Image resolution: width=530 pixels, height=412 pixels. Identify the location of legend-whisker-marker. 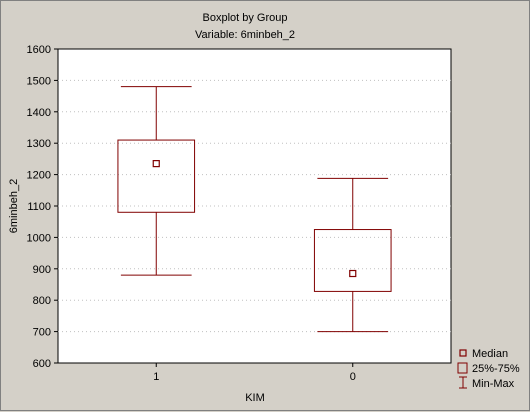
(463, 382).